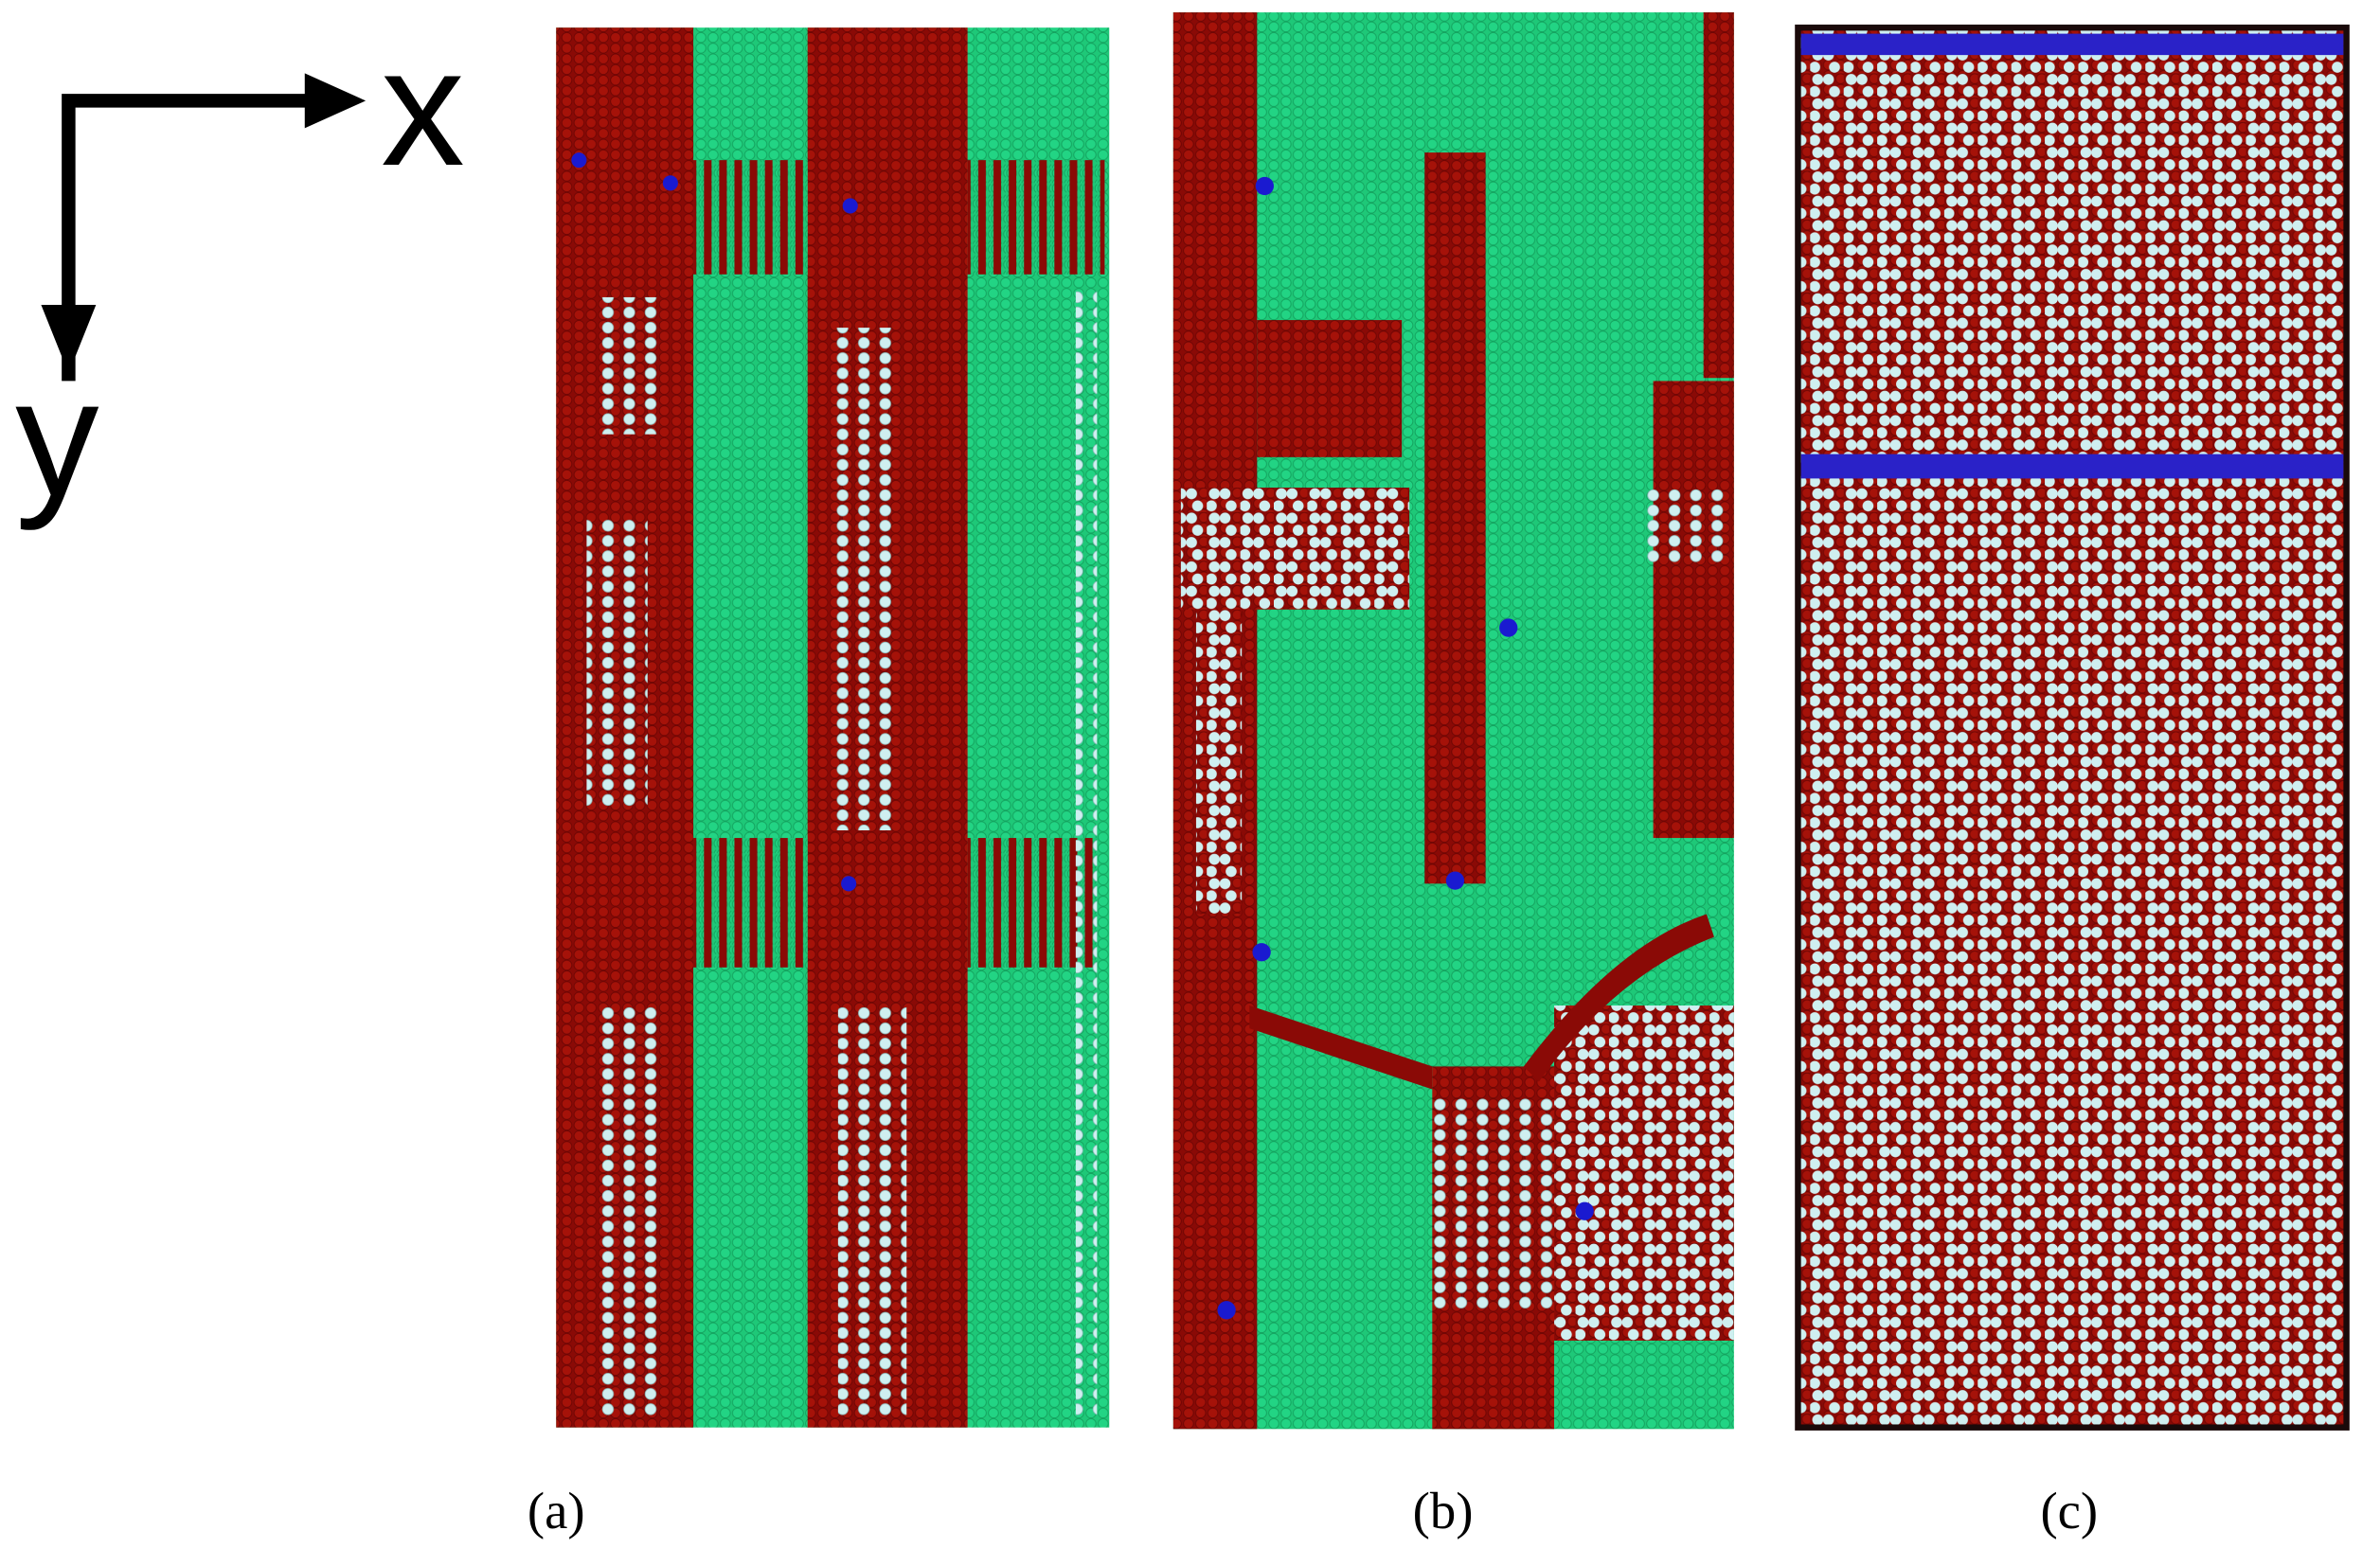 This screenshot has width=2380, height=1548. What do you see at coordinates (2069, 1511) in the screenshot?
I see `panel-label: (c)` at bounding box center [2069, 1511].